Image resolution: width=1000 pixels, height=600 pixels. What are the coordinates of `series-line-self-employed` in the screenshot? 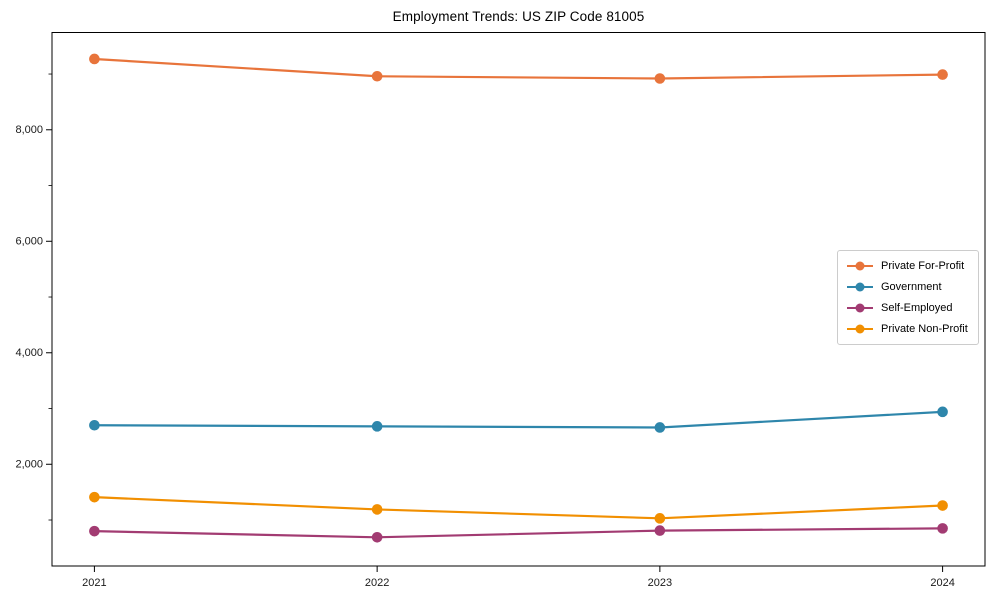 It's located at (518, 533).